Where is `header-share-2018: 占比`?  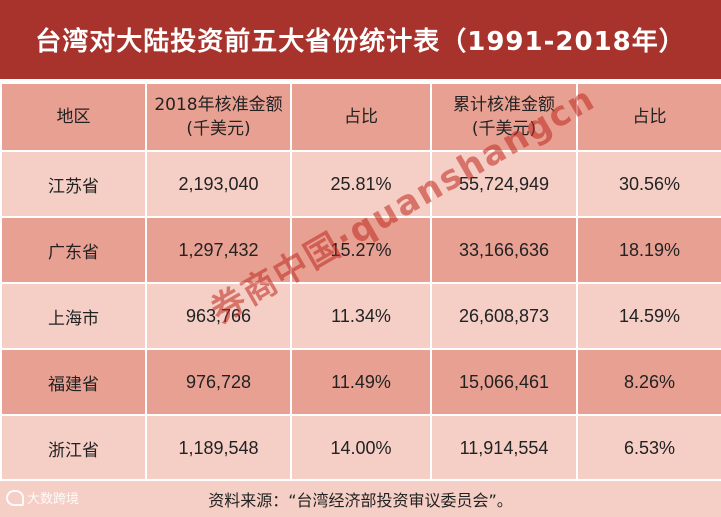
header-share-2018: 占比 is located at coordinates (361, 117).